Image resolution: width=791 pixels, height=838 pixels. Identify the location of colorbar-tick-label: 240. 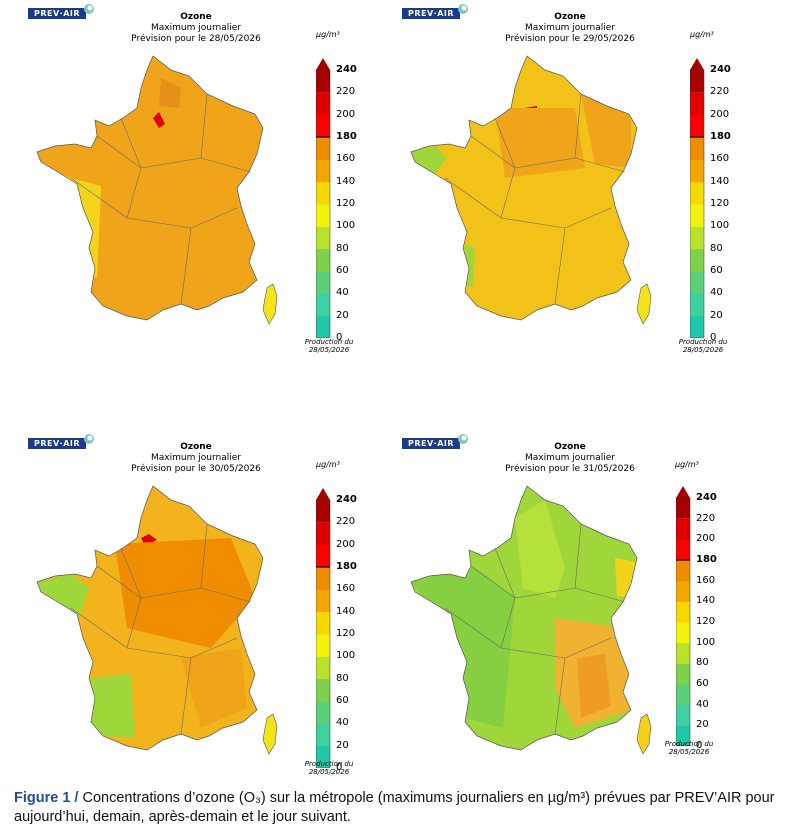
(706, 497).